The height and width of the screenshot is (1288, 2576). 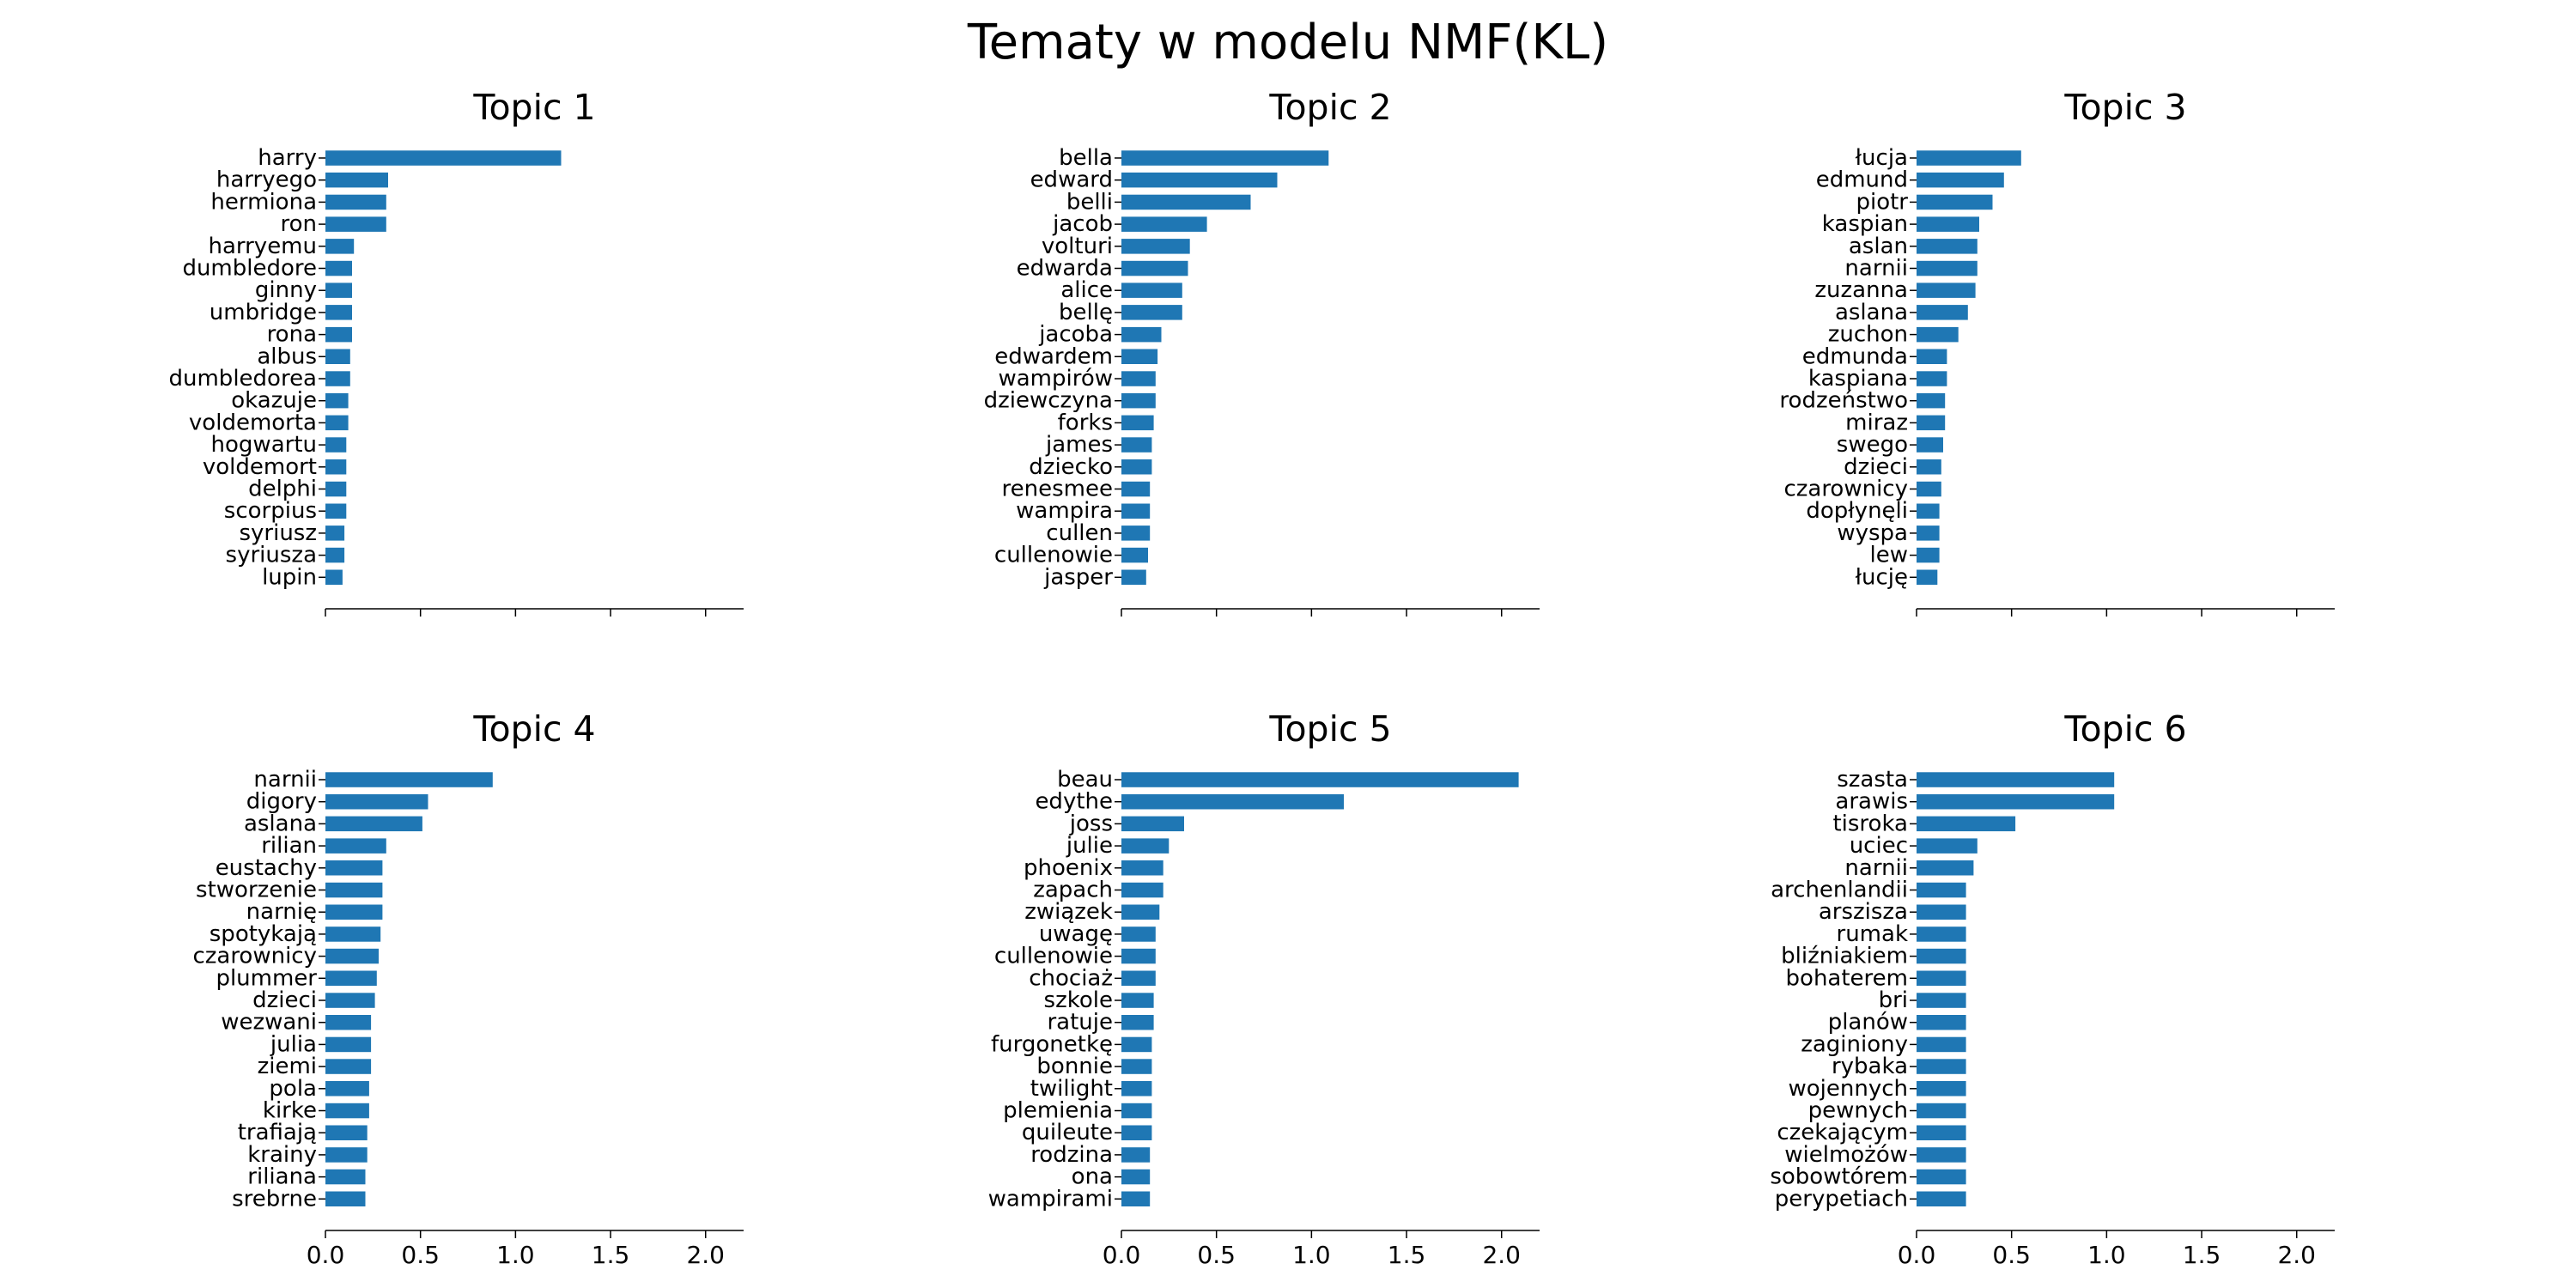 I want to click on x-tick-label: 1.0, so click(x=2106, y=1255).